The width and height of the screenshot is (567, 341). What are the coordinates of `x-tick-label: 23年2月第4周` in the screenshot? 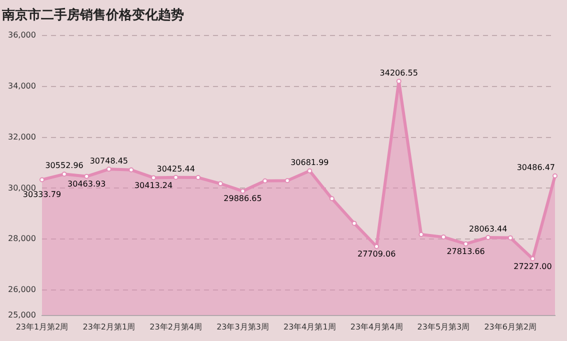 It's located at (176, 327).